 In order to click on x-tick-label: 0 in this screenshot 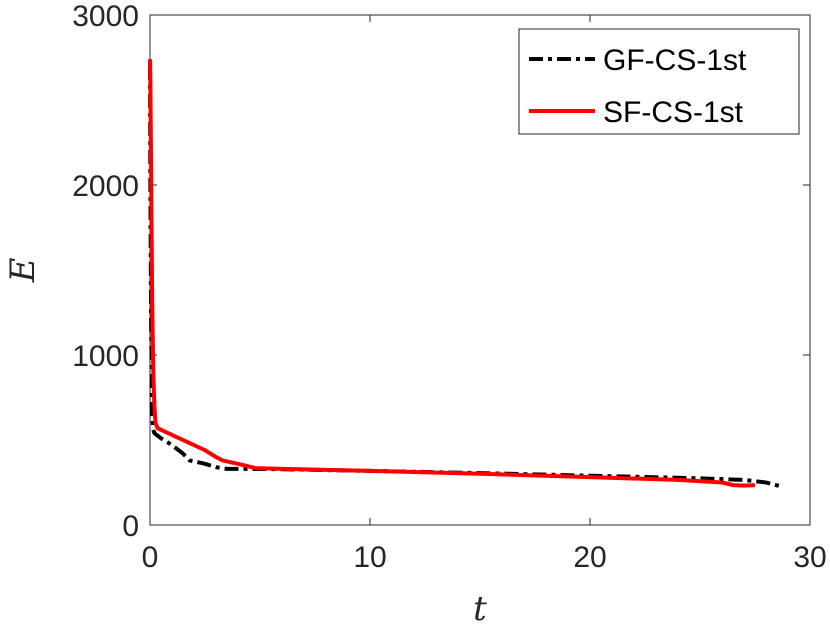, I will do `click(150, 557)`.